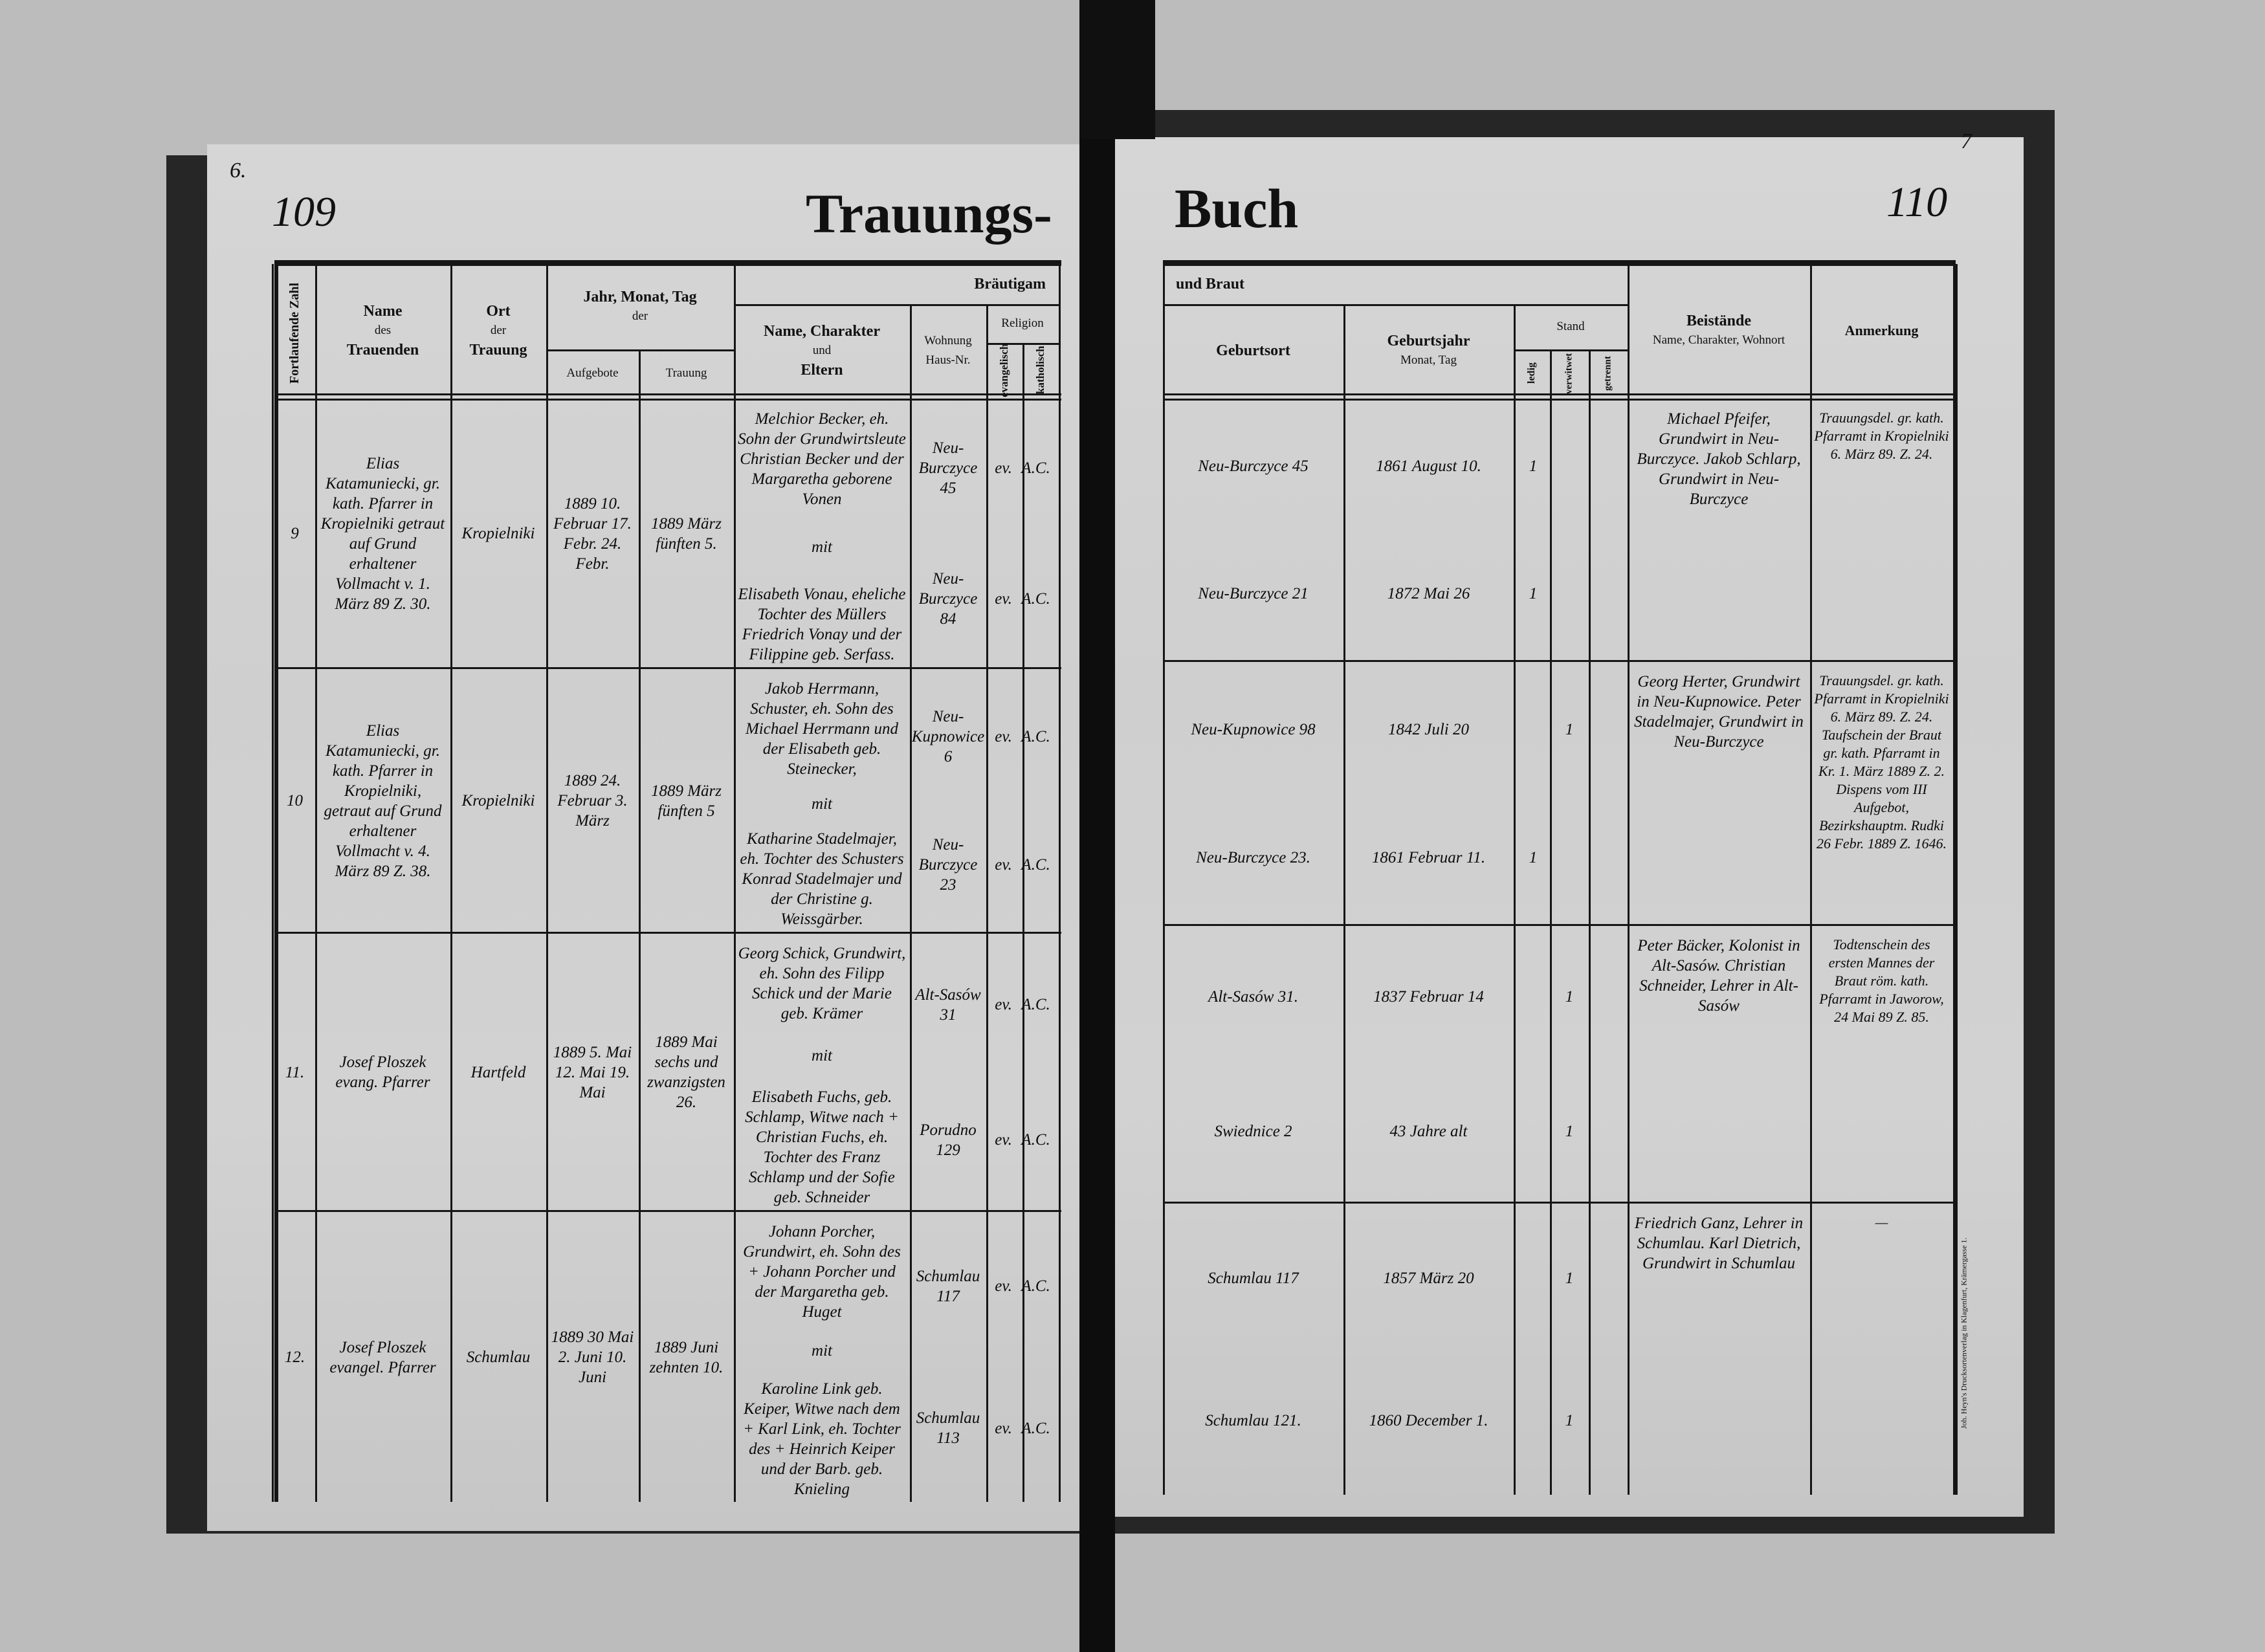 Image resolution: width=2265 pixels, height=1652 pixels. I want to click on bride-residence: Neu-Burczyce 23, so click(948, 865).